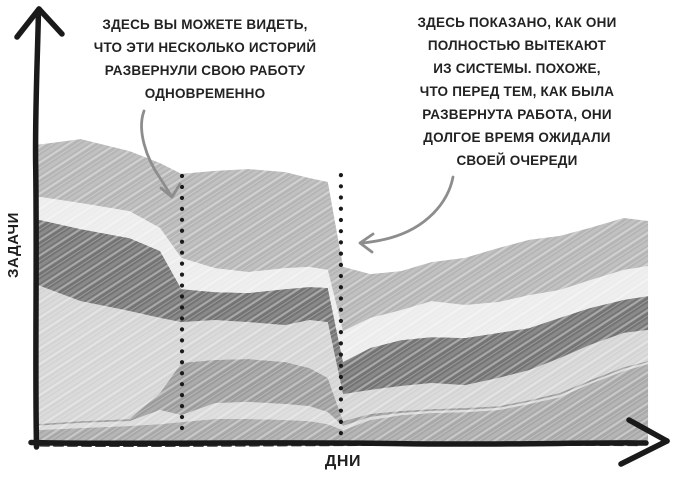 Image resolution: width=676 pixels, height=479 pixels. Describe the element at coordinates (205, 24) in the screenshot. I see `annotation-line: ЗДЕСЬ ВЫ МОЖЕТЕ ВИДЕТЬ,` at that location.